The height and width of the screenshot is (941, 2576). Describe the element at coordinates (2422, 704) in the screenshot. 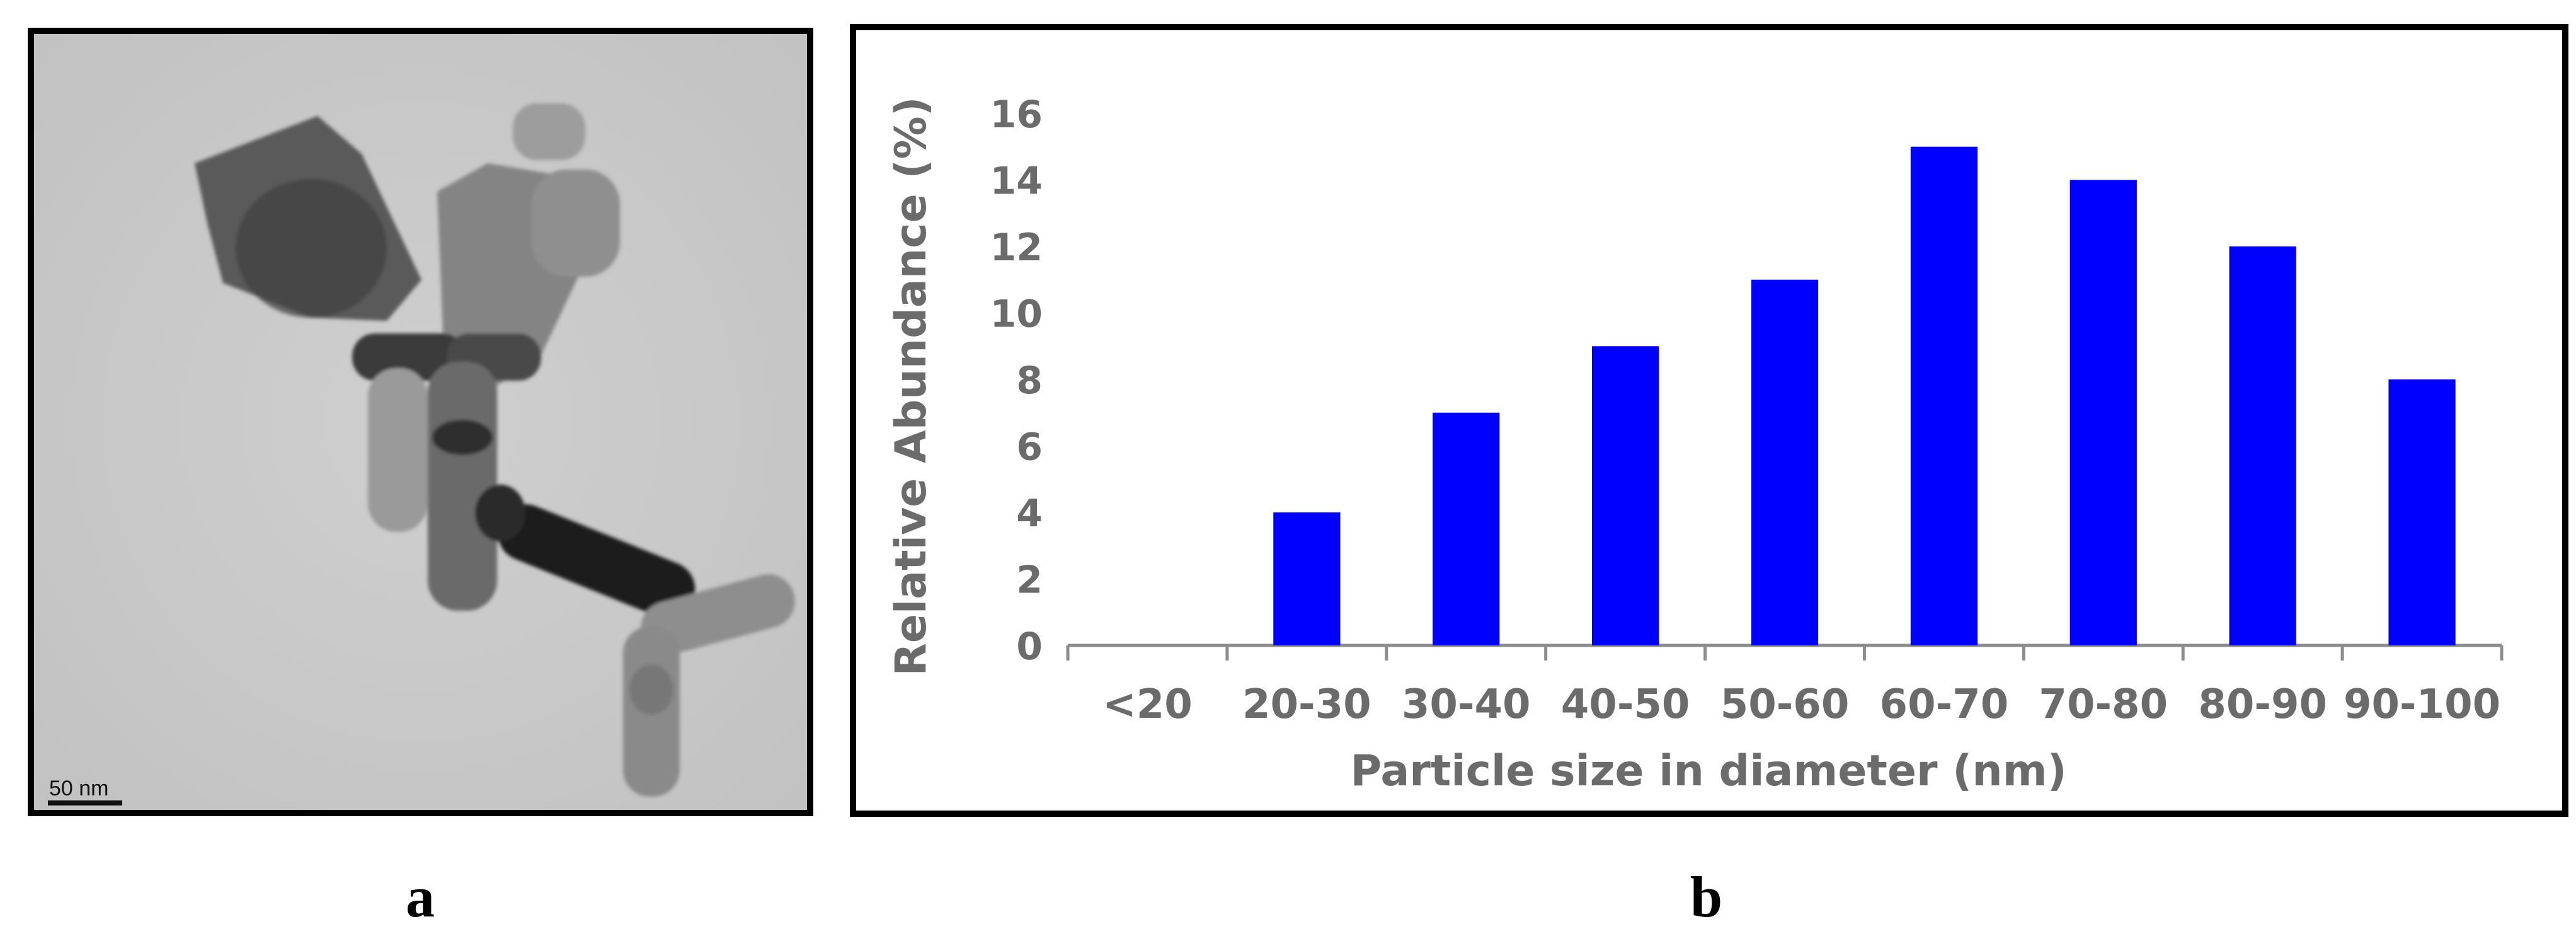

I see `x-tick-label: 90-100` at that location.